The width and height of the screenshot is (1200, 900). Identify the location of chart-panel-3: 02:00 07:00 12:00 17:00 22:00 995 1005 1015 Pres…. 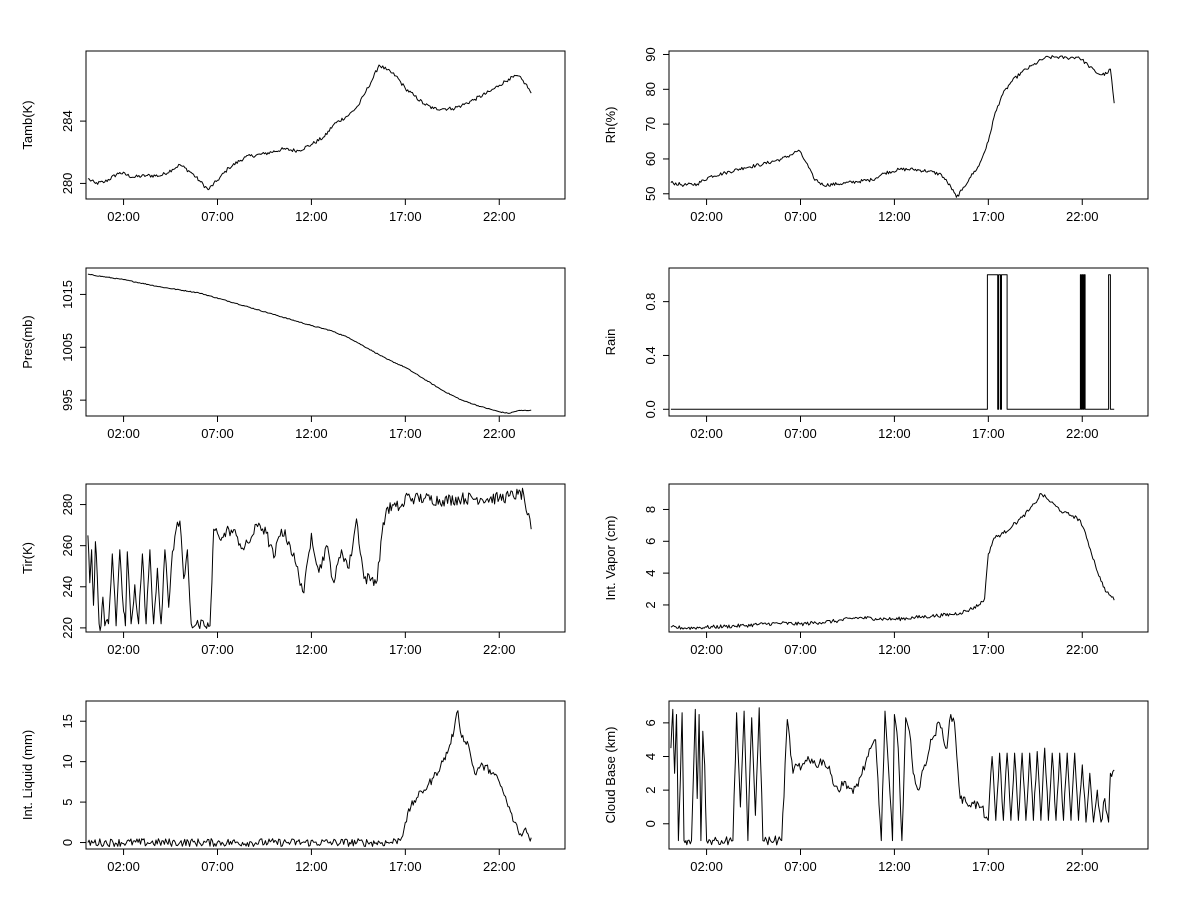
(293, 354).